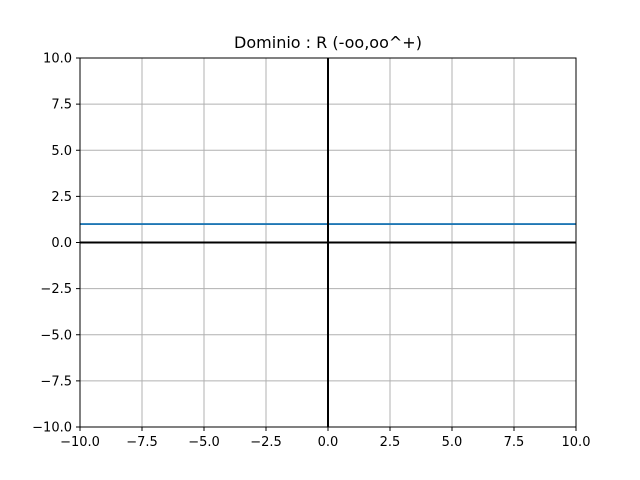  What do you see at coordinates (142, 442) in the screenshot?
I see `x-tick-label-1: −7.5` at bounding box center [142, 442].